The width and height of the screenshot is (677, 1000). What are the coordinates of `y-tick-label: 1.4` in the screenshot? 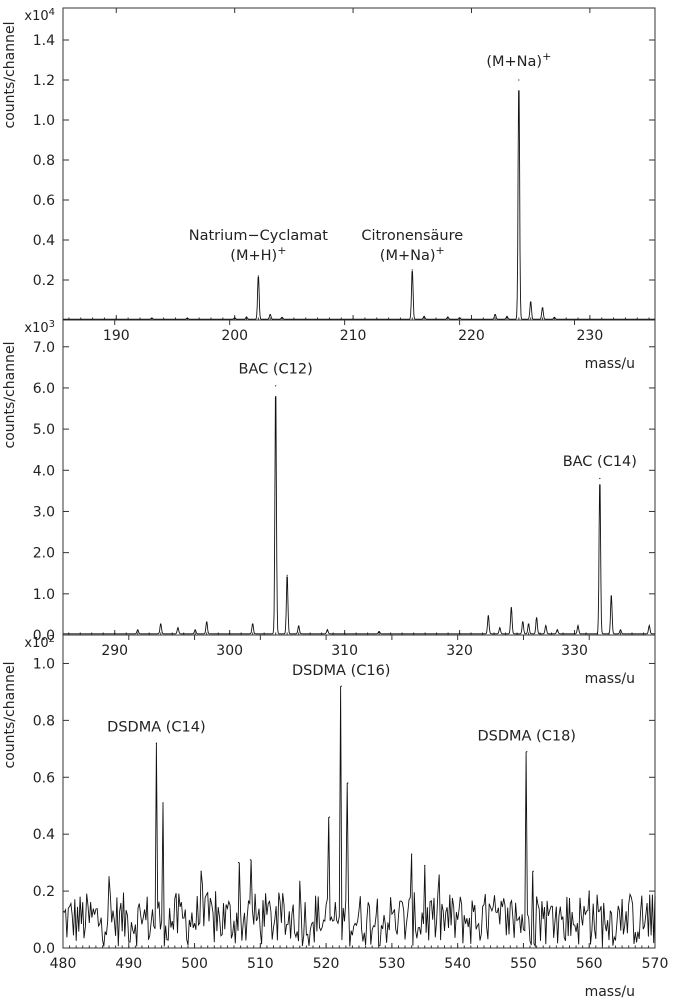 It's located at (44, 41).